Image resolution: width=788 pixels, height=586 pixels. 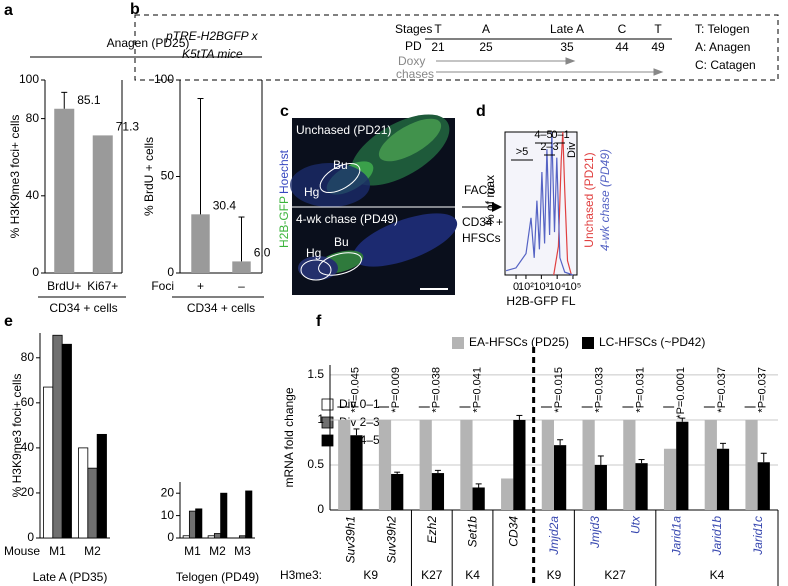 I want to click on histogram-curve, so click(x=562, y=203).